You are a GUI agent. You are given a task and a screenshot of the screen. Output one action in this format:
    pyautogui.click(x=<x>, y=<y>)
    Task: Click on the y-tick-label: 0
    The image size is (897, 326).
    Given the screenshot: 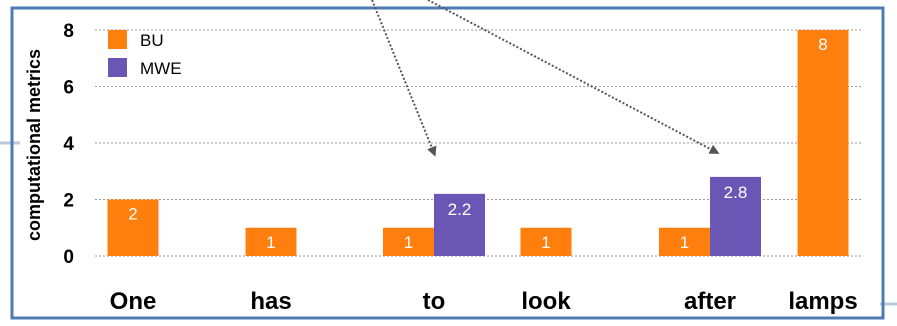 What is the action you would take?
    pyautogui.click(x=68, y=257)
    